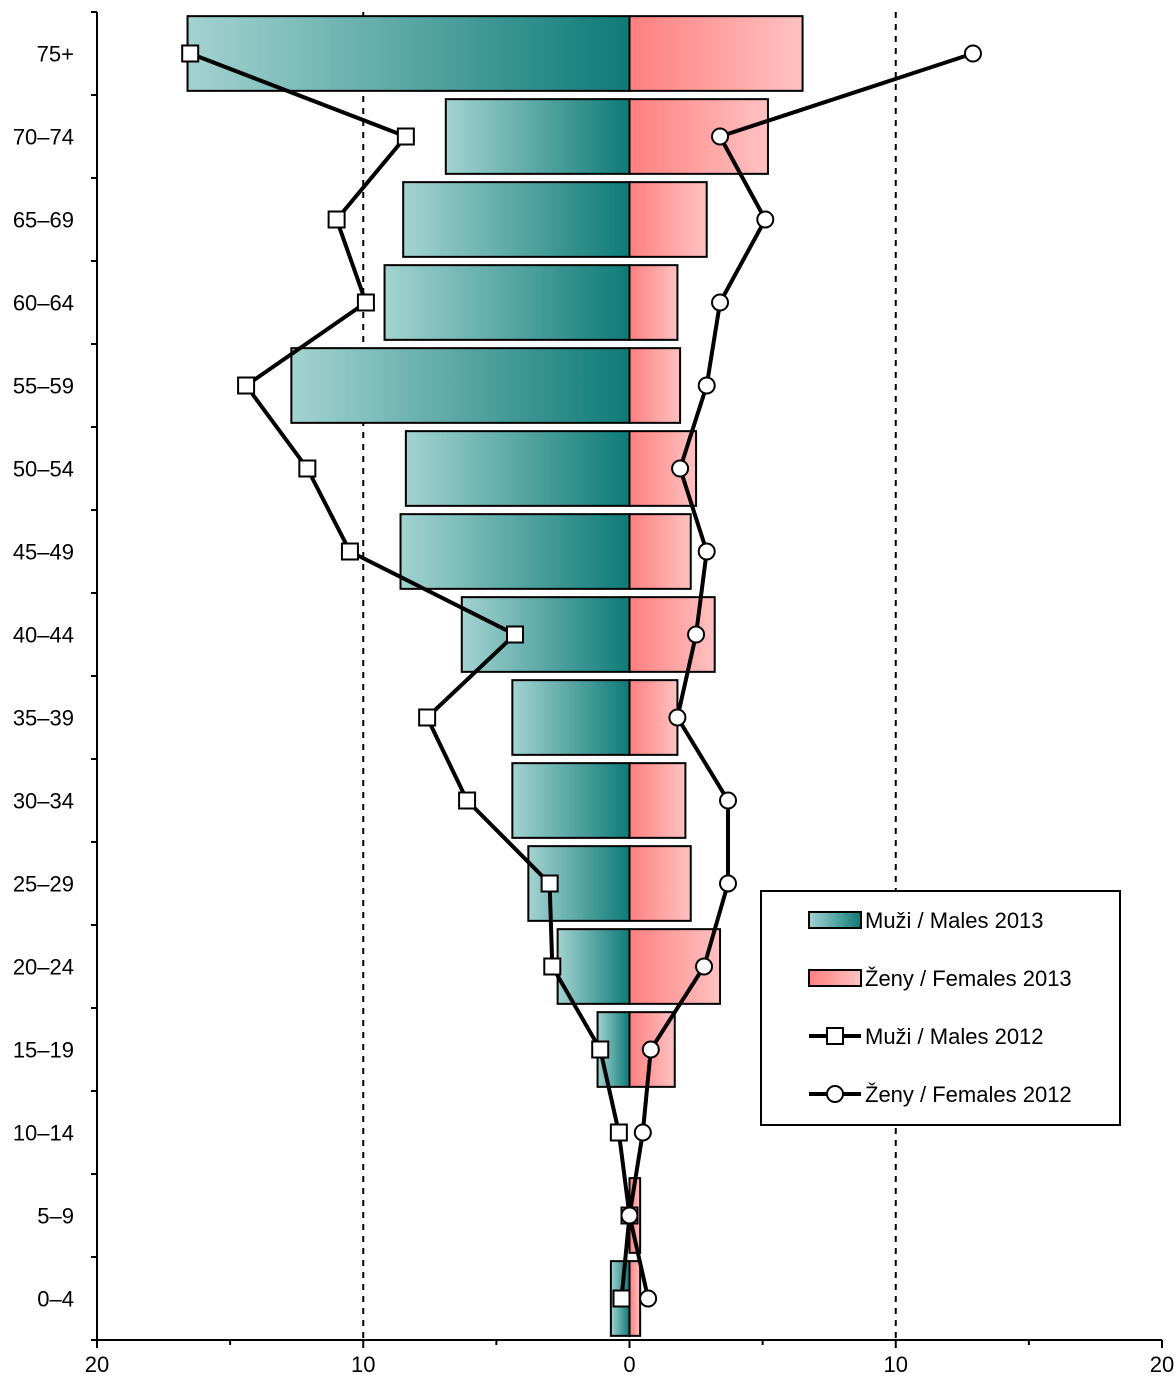 This screenshot has width=1176, height=1391. What do you see at coordinates (43, 1133) in the screenshot?
I see `y-tick-label: 10–14` at bounding box center [43, 1133].